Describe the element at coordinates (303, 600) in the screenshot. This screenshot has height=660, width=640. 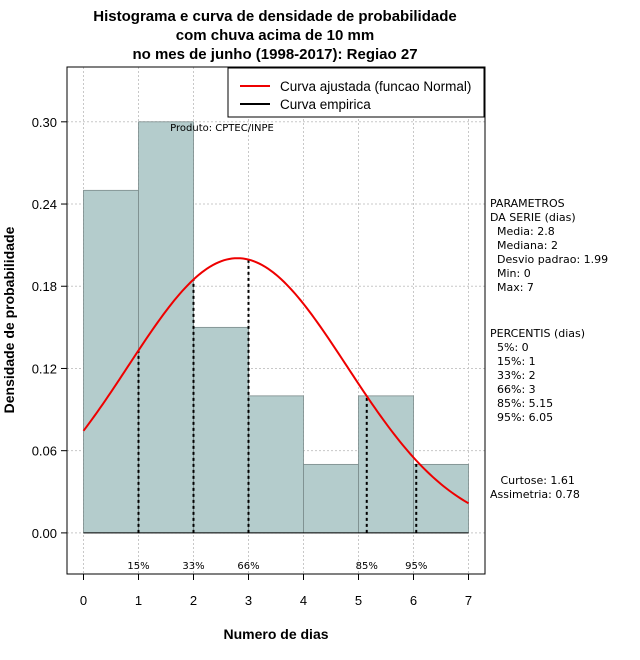
I see `x-tick-label: 4` at that location.